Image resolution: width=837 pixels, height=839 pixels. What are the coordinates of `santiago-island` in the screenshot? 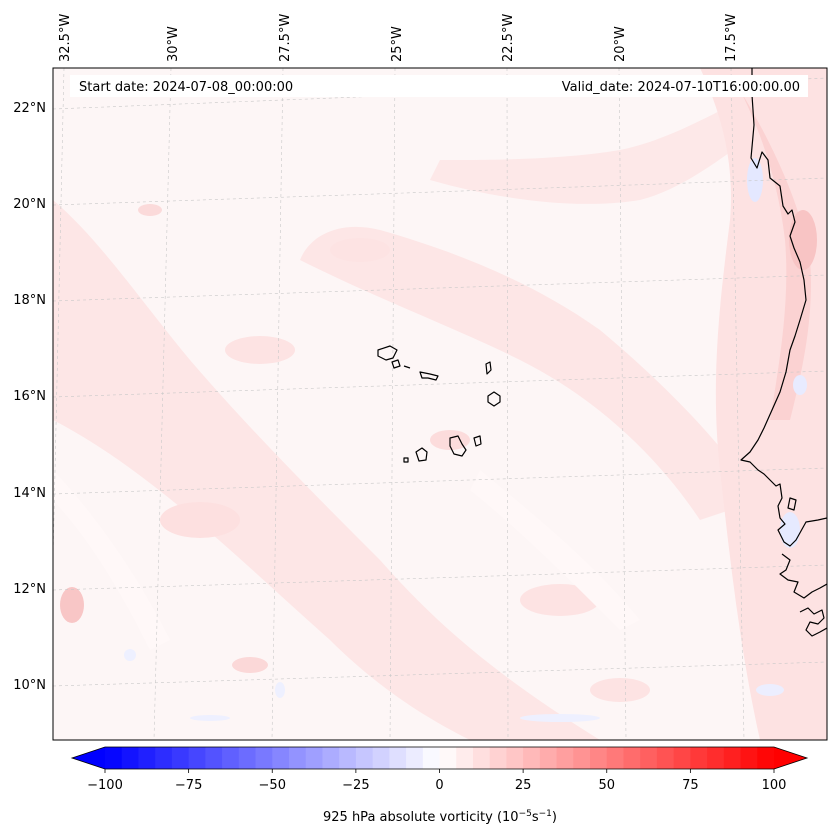 It's located at (458, 446).